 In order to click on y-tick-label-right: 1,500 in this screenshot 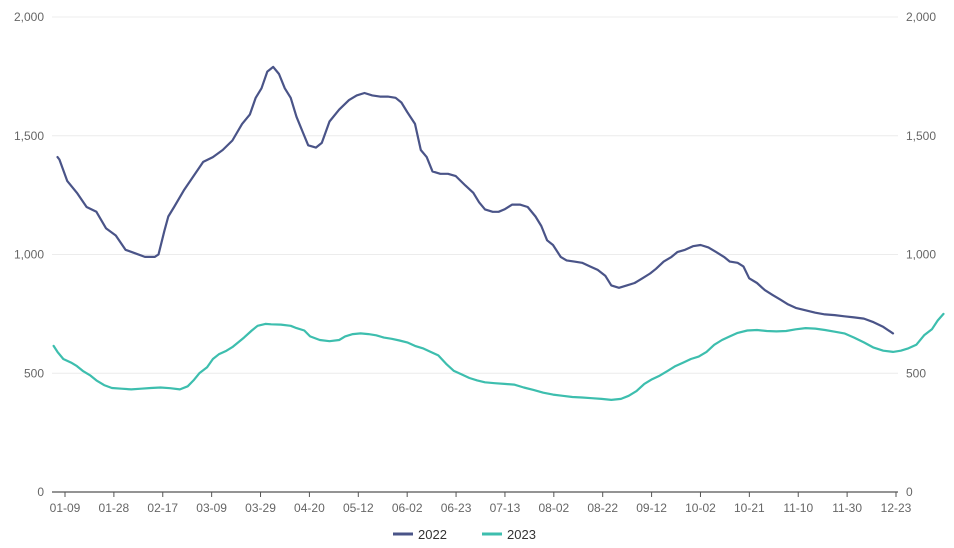, I will do `click(921, 136)`.